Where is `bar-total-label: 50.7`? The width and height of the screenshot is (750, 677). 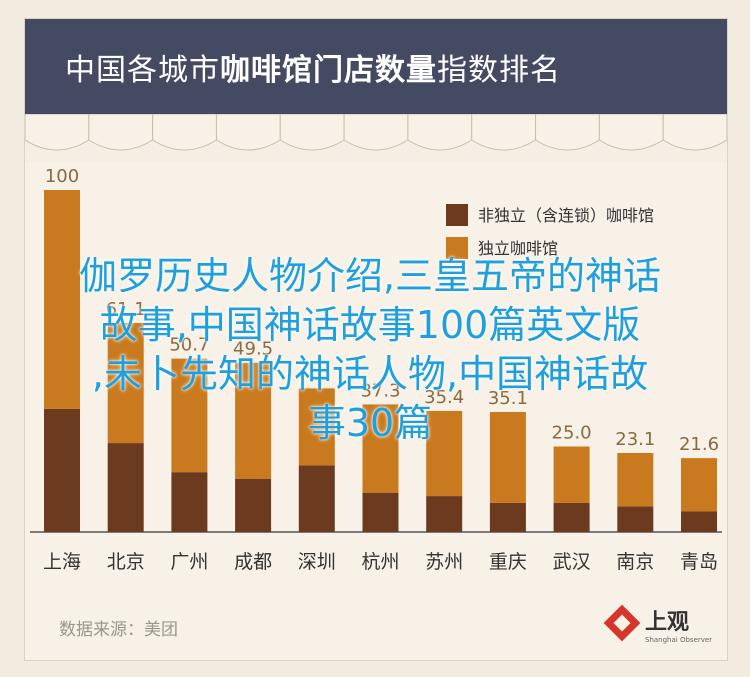 bar-total-label: 50.7 is located at coordinates (189, 345).